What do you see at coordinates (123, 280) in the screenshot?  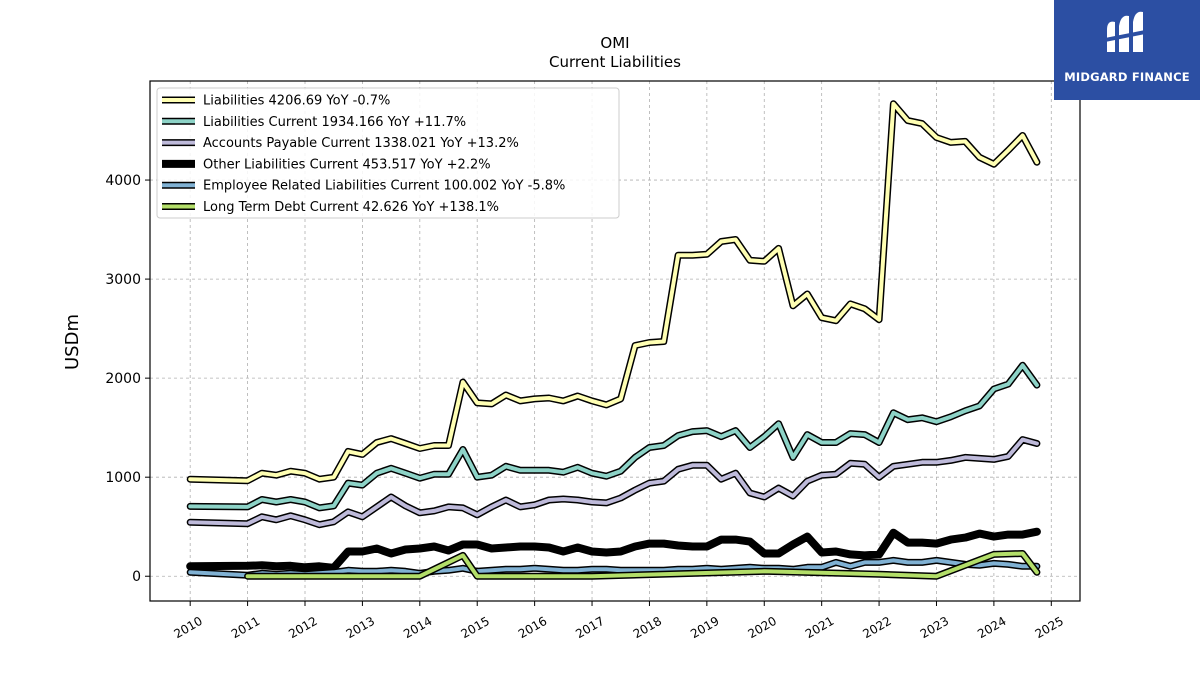 I see `y-tick-label: 3000` at bounding box center [123, 280].